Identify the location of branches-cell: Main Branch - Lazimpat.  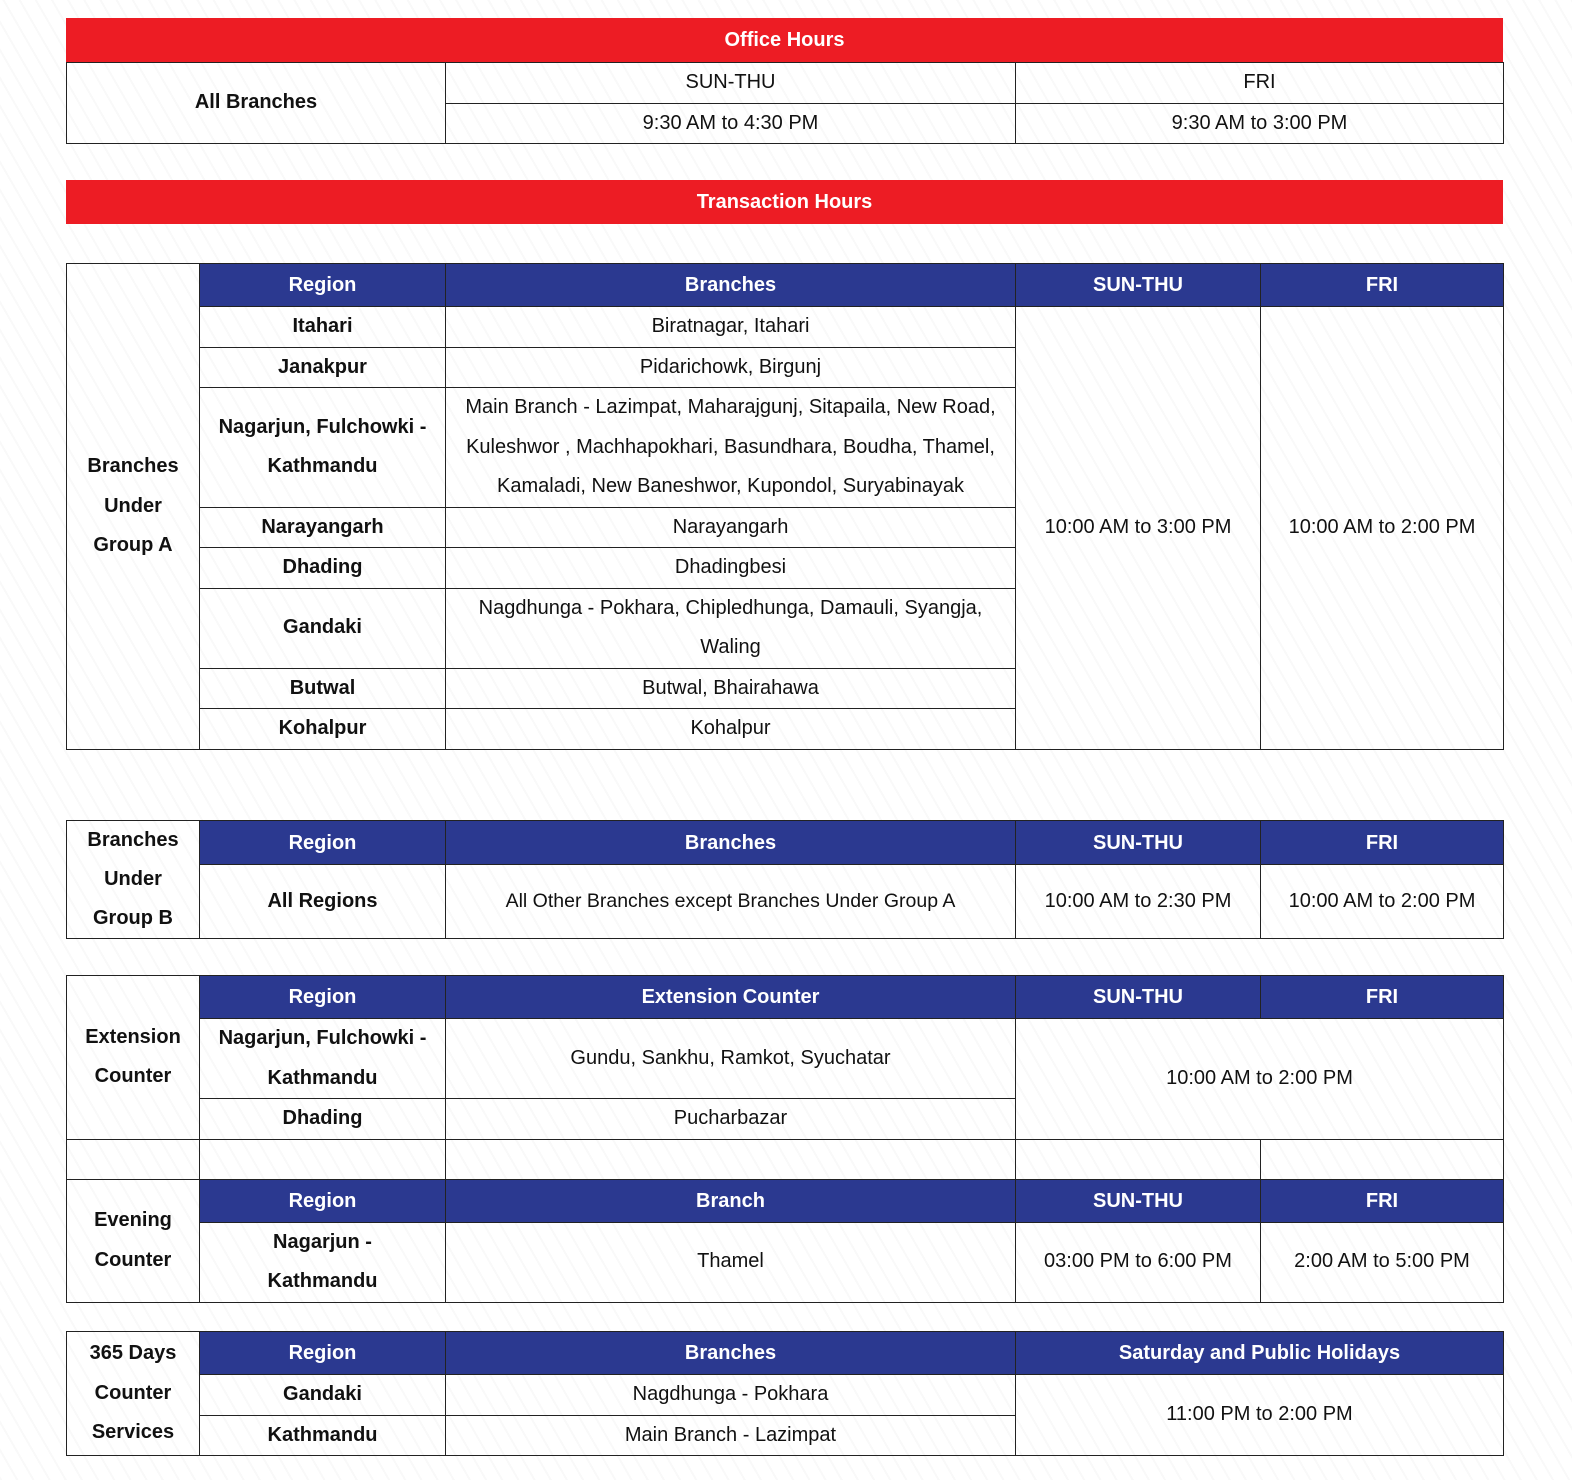
(730, 1435).